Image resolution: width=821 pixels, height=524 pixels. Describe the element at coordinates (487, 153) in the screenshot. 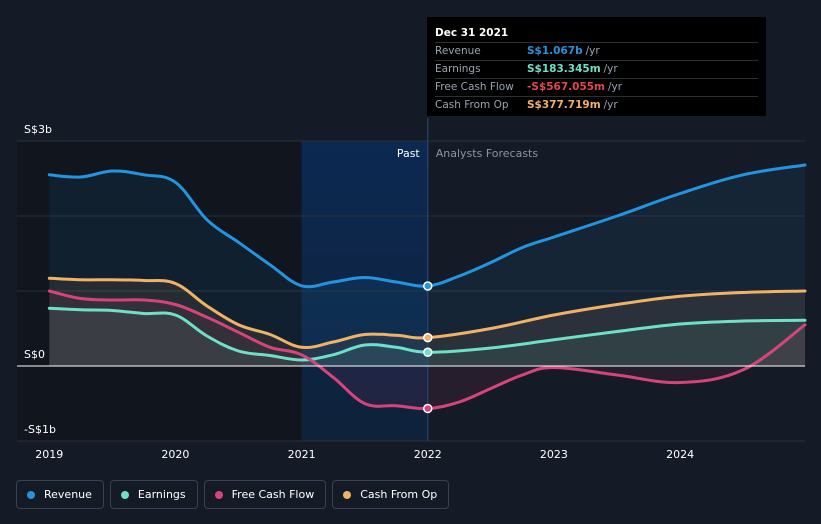

I see `forecast-label: Analysts Forecasts` at that location.